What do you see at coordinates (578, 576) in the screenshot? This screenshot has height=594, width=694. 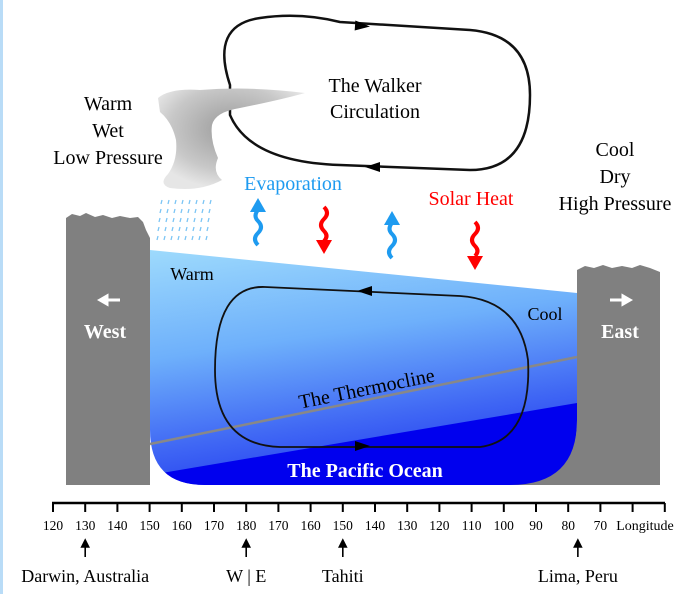 I see `location-label: Lima, Peru` at bounding box center [578, 576].